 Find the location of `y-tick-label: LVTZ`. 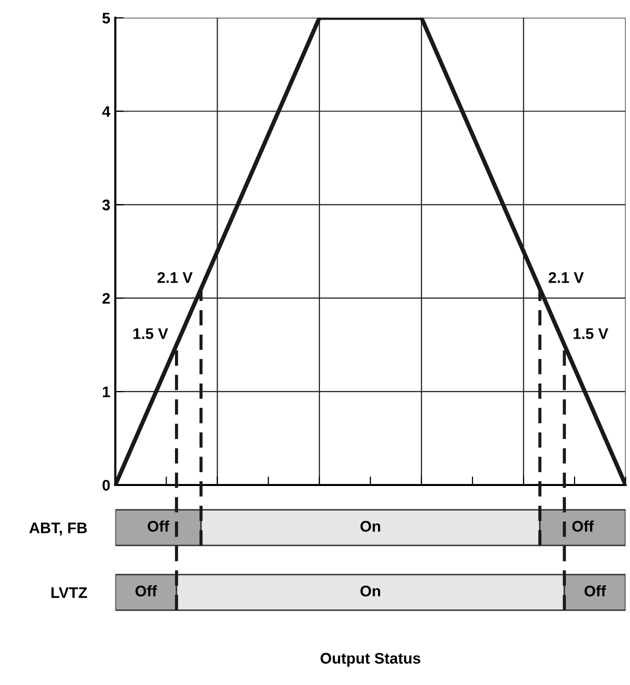

y-tick-label: LVTZ is located at coordinates (69, 592).